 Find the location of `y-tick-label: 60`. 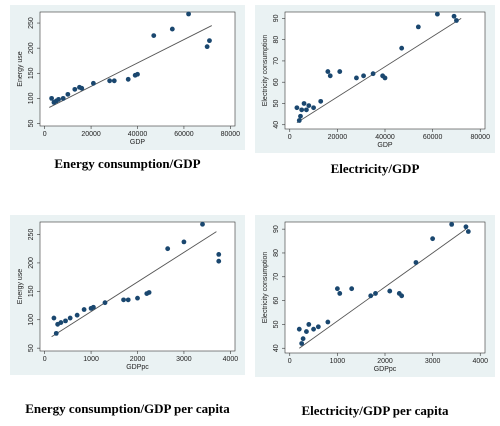

y-tick-label: 60 is located at coordinates (276, 82).